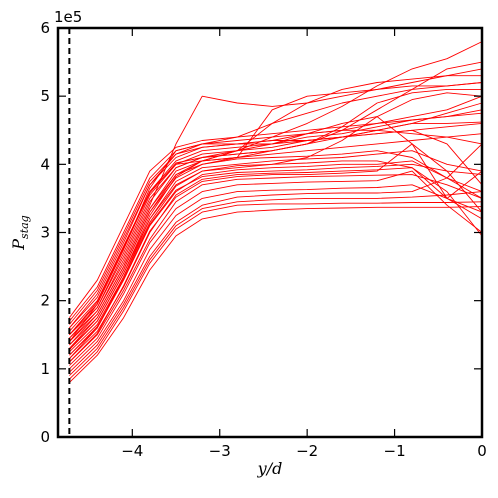  I want to click on x-tick-label: −1, so click(395, 451).